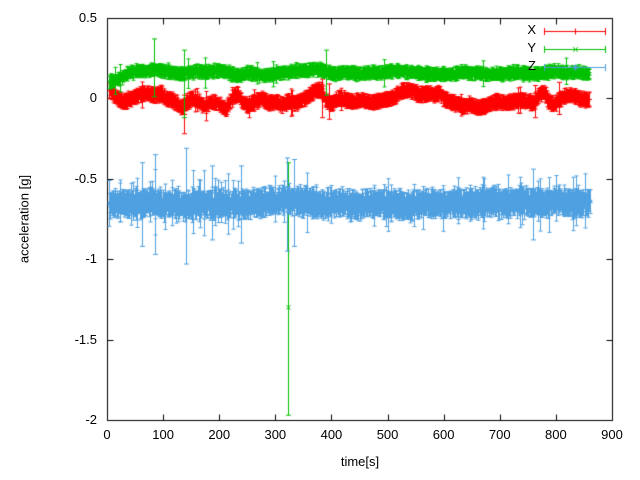 The image size is (640, 480). Describe the element at coordinates (91, 419) in the screenshot. I see `y-tick-label: -2` at that location.